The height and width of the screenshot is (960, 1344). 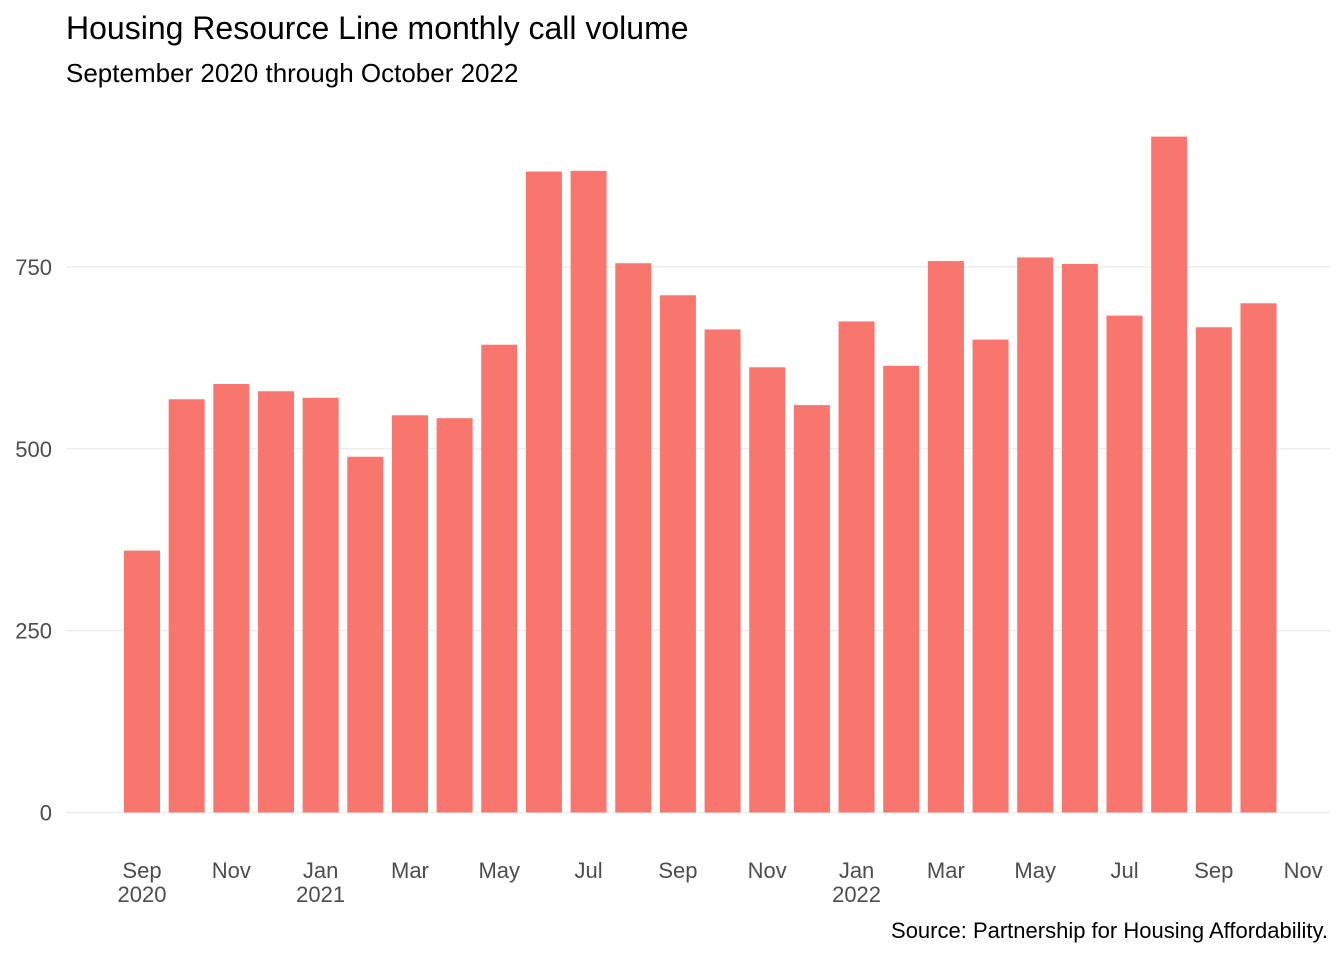 I want to click on chart-subtitle: September 2020 through October 2022, so click(x=292, y=73).